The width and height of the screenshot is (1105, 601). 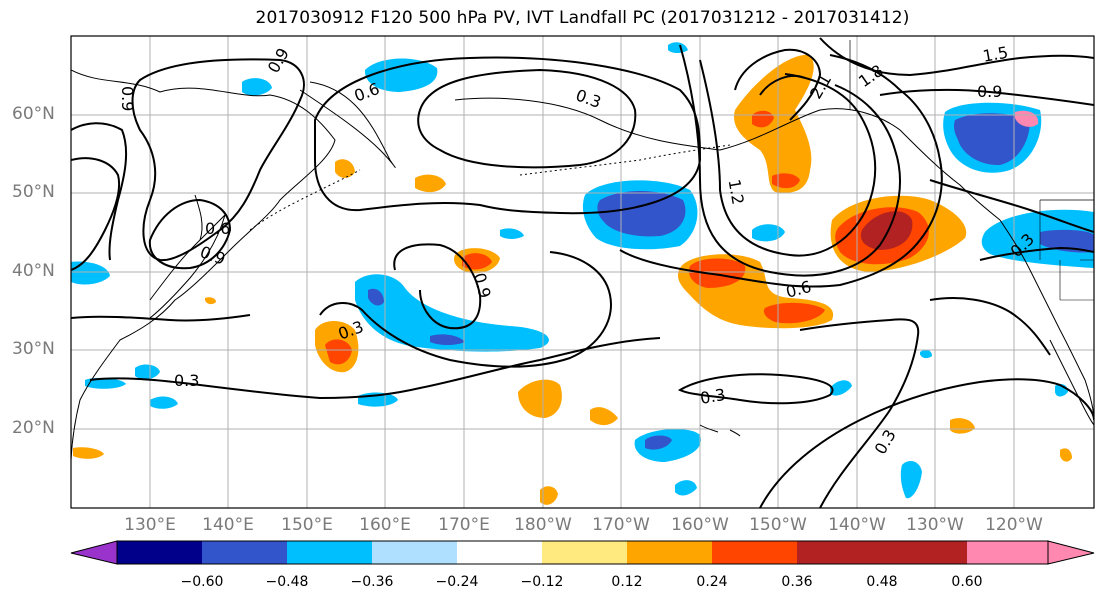 I want to click on contour-03-canada, so click(x=1011, y=206).